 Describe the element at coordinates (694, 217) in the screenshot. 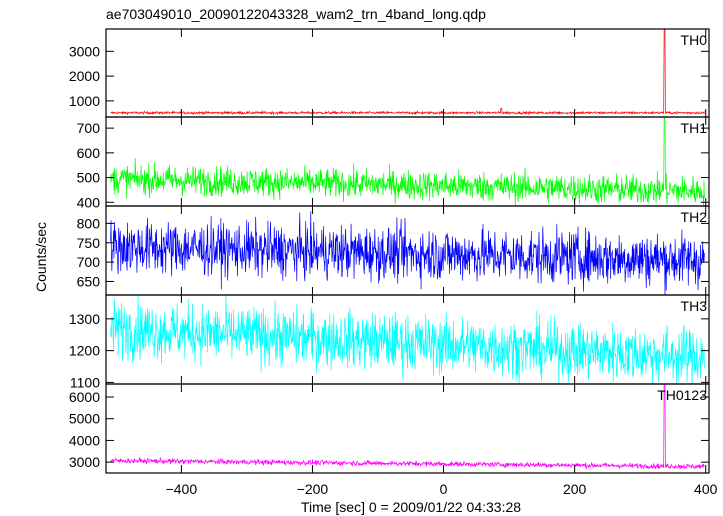

I see `panel-label: TH2` at that location.